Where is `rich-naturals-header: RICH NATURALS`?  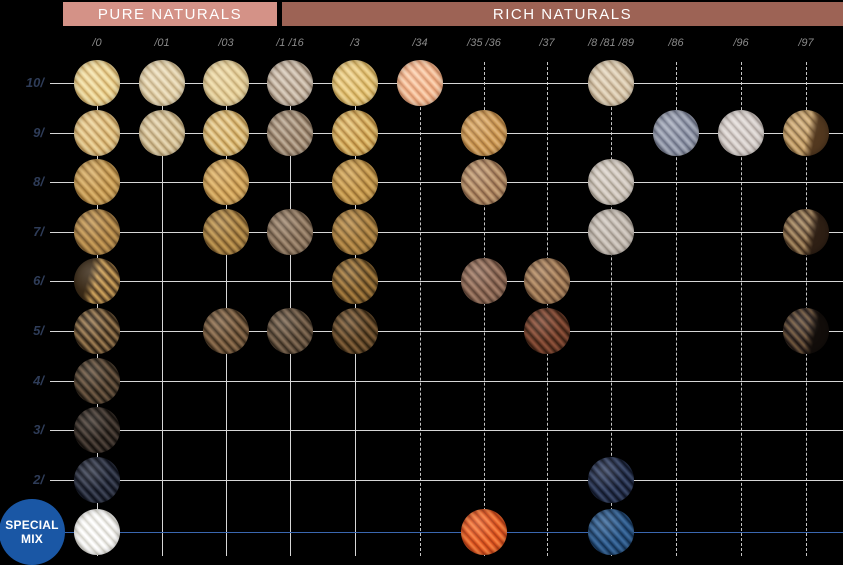 rich-naturals-header: RICH NATURALS is located at coordinates (562, 14).